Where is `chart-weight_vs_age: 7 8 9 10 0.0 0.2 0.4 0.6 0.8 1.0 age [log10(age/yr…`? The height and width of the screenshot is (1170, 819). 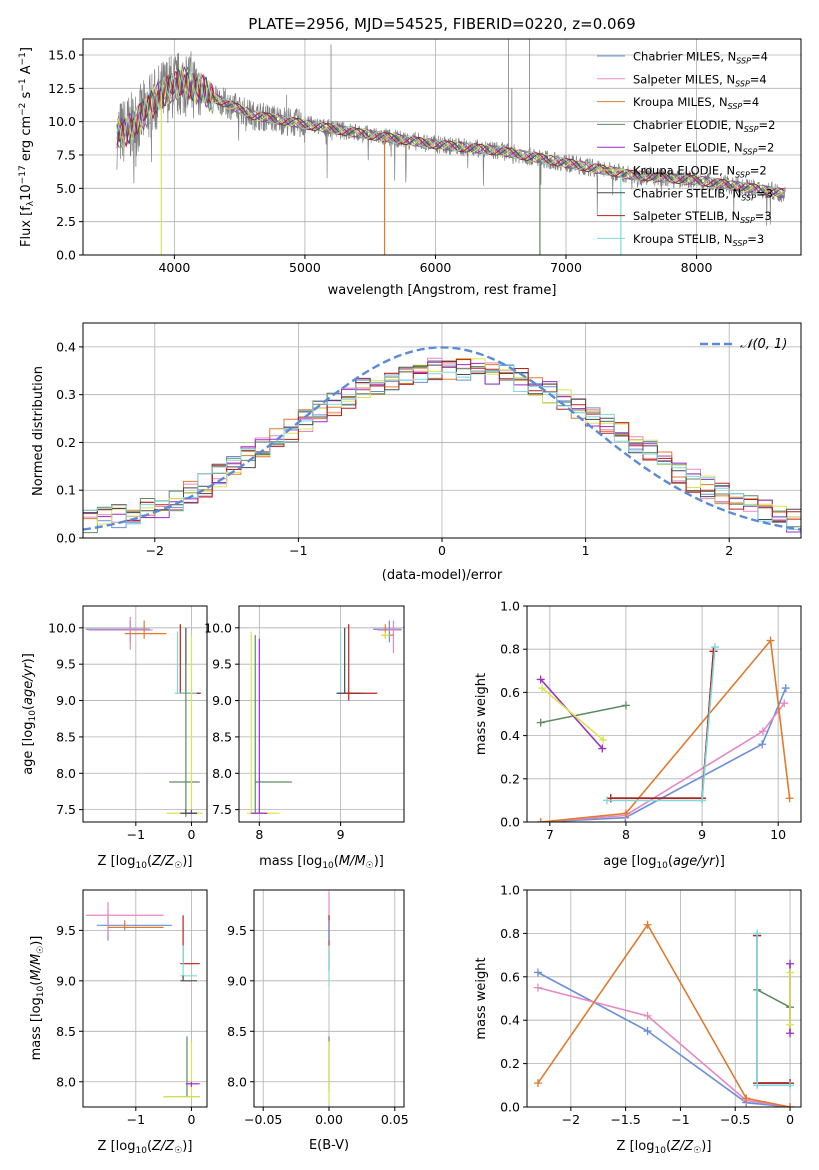
chart-weight_vs_age: 7 8 9 10 0.0 0.2 0.4 0.6 0.8 1.0 age [log10(age/yr… is located at coordinates (638, 735).